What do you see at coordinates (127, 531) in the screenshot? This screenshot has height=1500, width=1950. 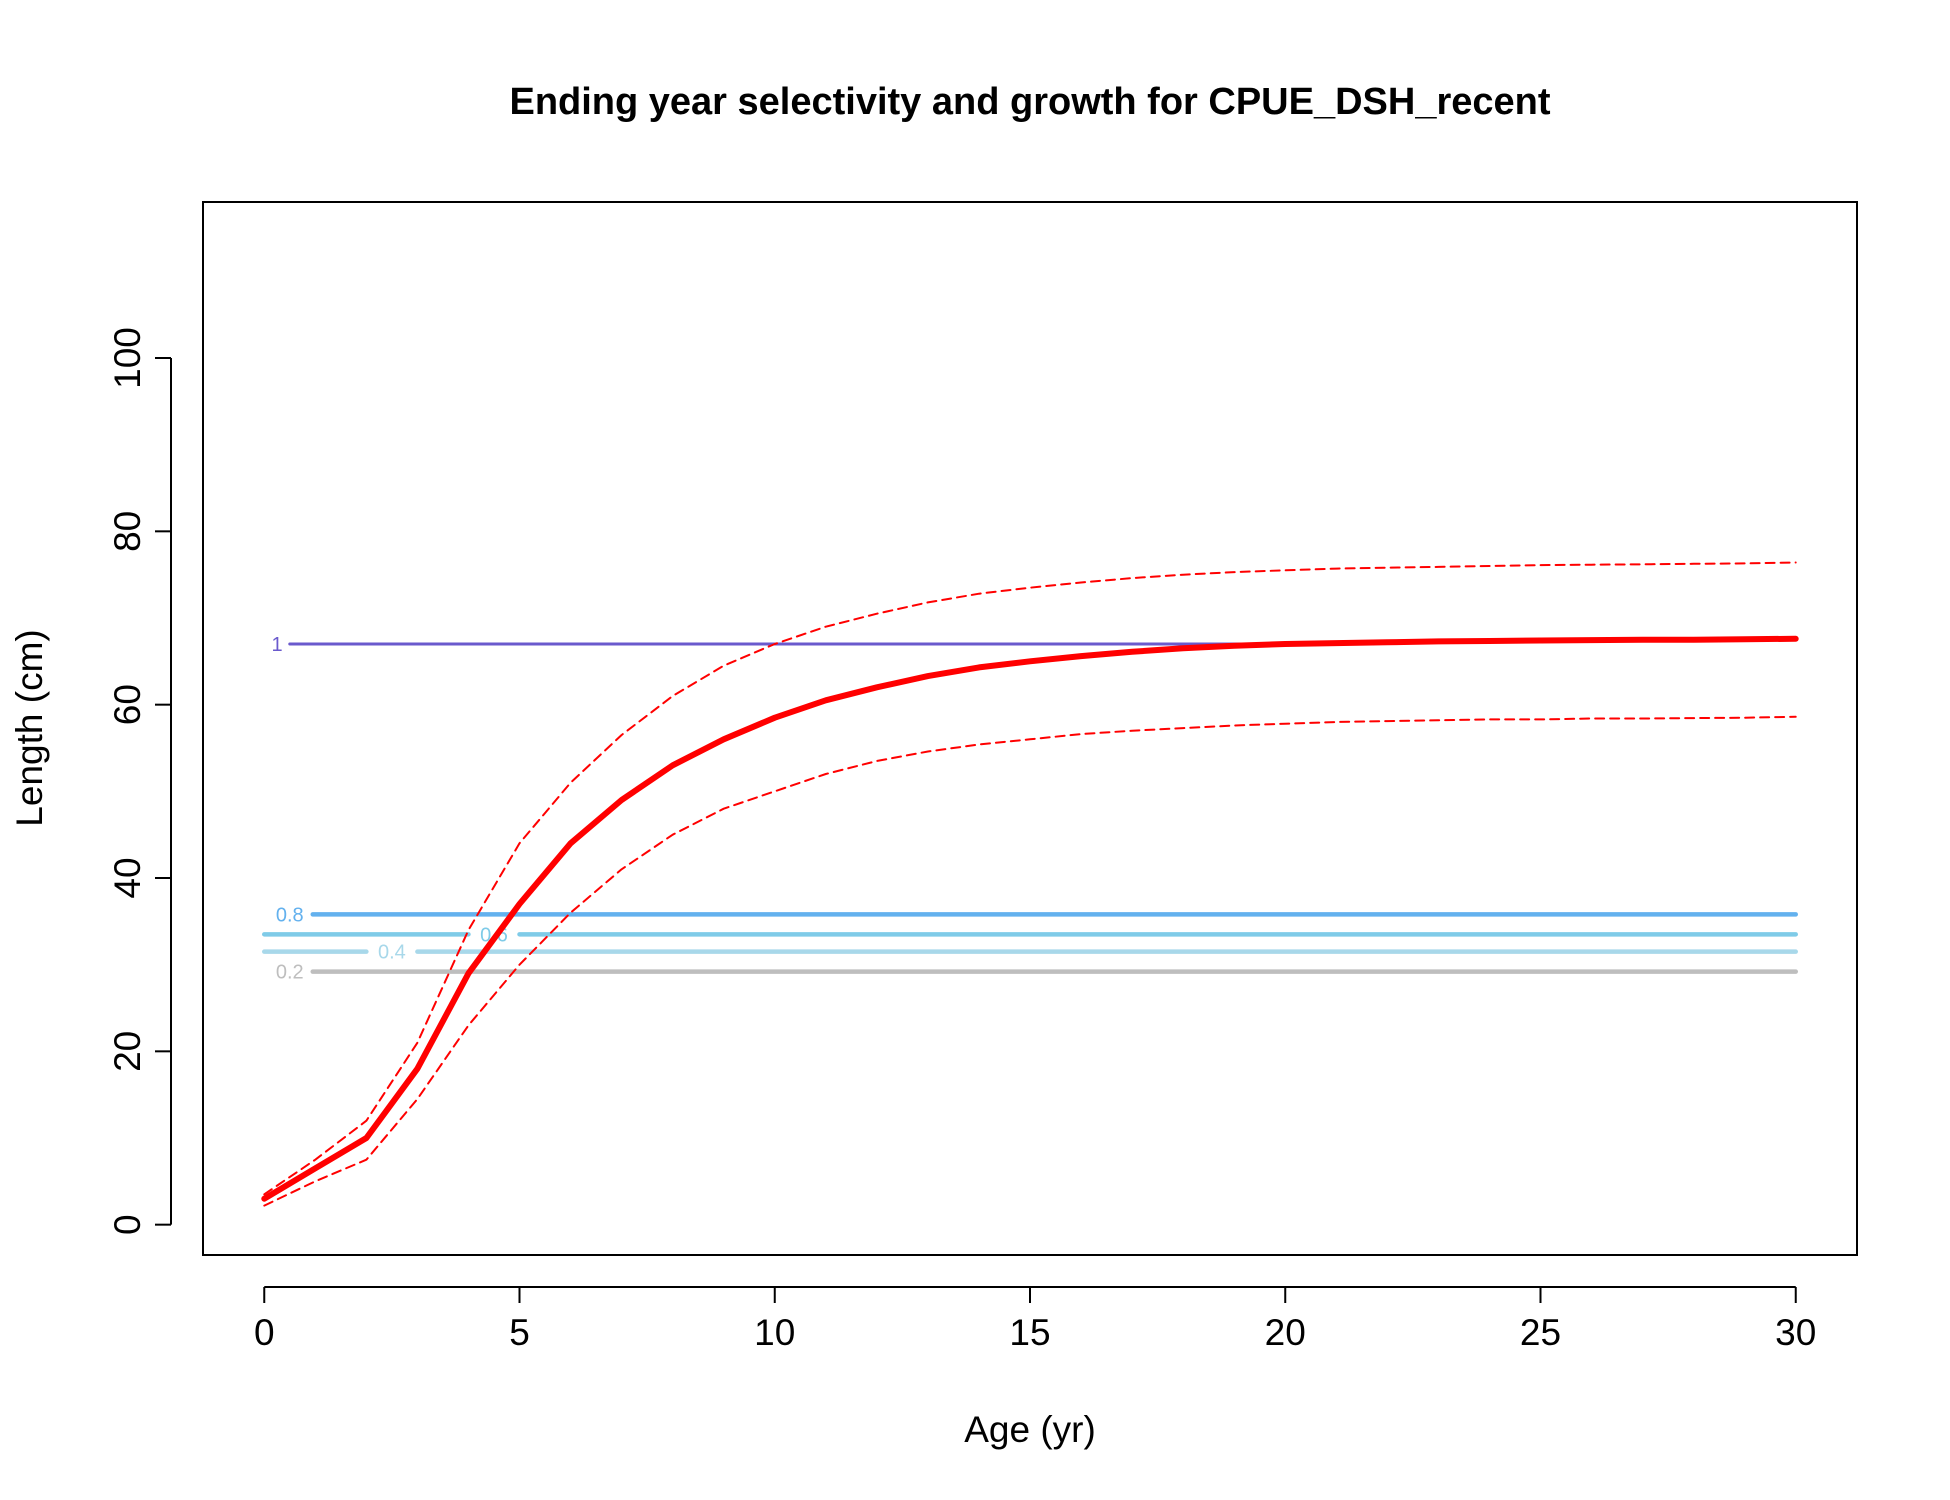 I see `y-tick-label: 80` at bounding box center [127, 531].